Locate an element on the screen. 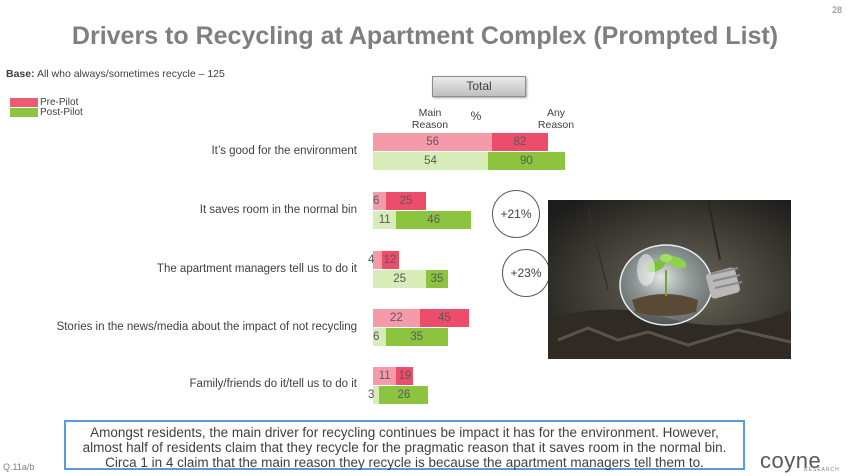 The height and width of the screenshot is (476, 850). total-toggle-button: Total is located at coordinates (479, 86).